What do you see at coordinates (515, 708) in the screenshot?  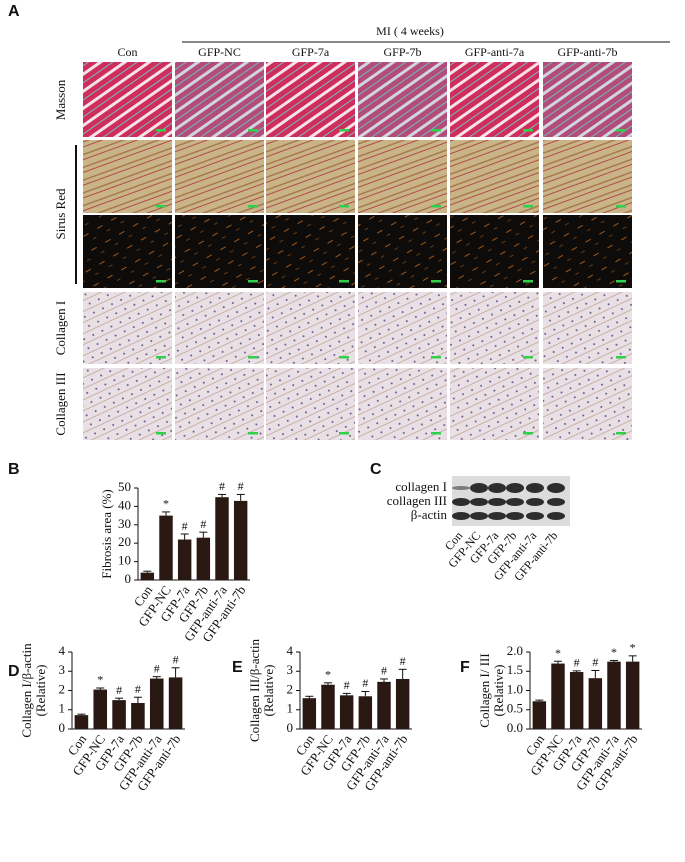 I see `y-tick-label: 0.5` at bounding box center [515, 708].